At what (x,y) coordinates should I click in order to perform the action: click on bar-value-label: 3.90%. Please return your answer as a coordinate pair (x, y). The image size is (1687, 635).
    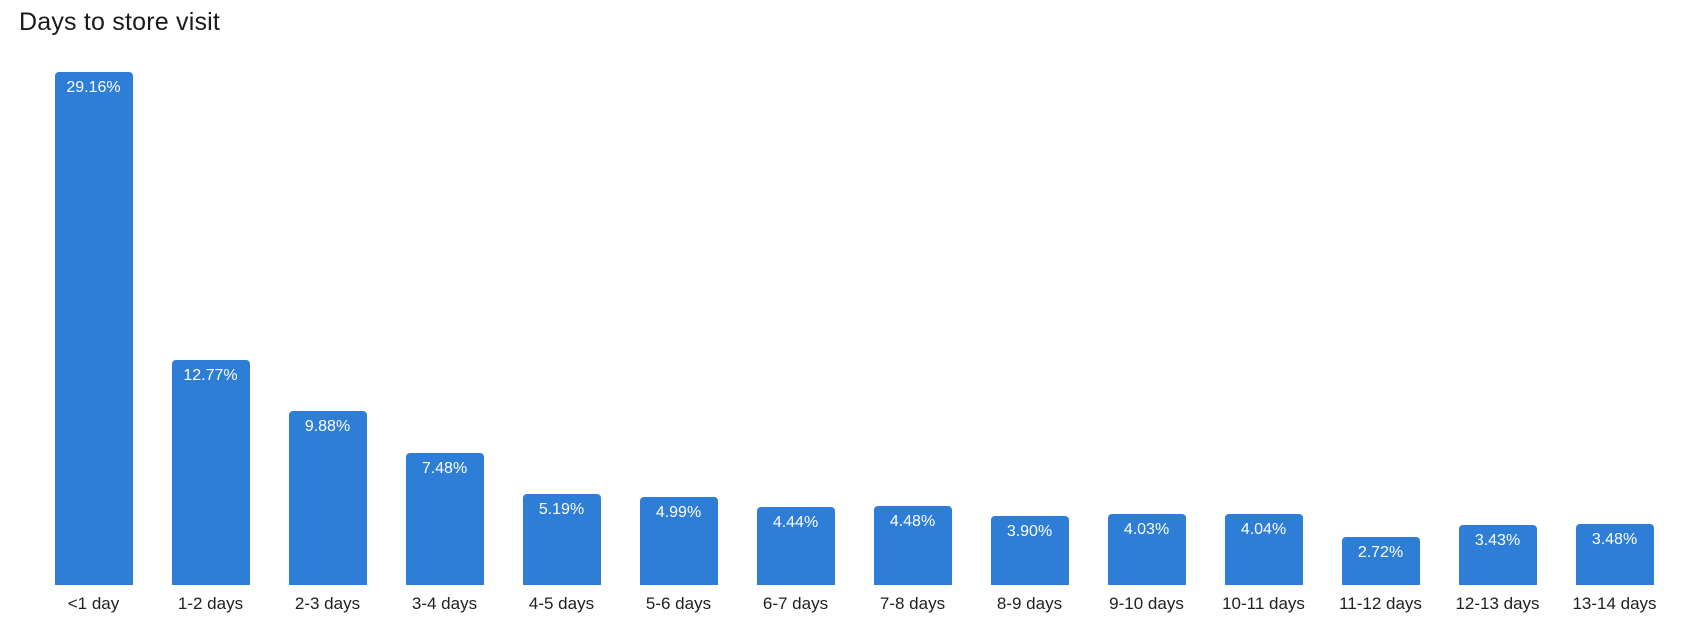
    Looking at the image, I should click on (1029, 531).